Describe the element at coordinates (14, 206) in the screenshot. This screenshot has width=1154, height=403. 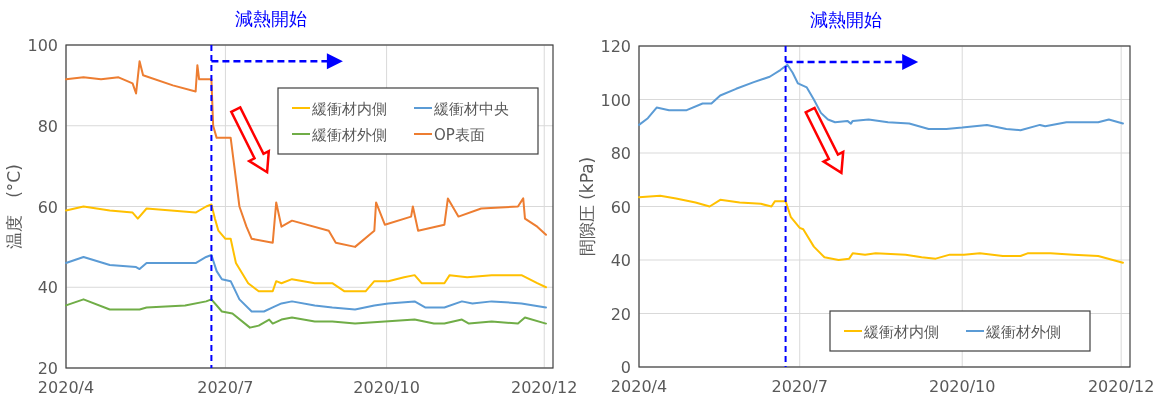
I see `y-axis-title: 温度 (°C)` at that location.